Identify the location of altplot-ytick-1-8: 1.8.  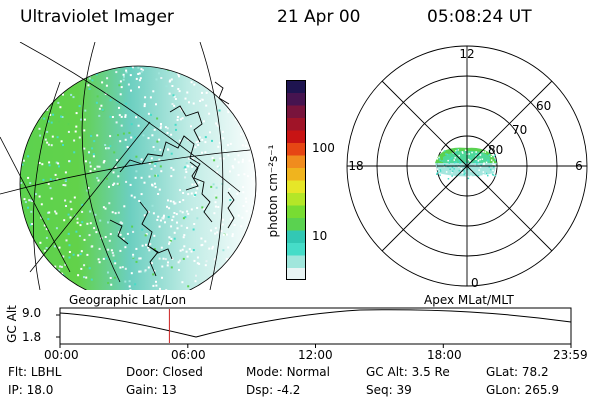
(32, 337).